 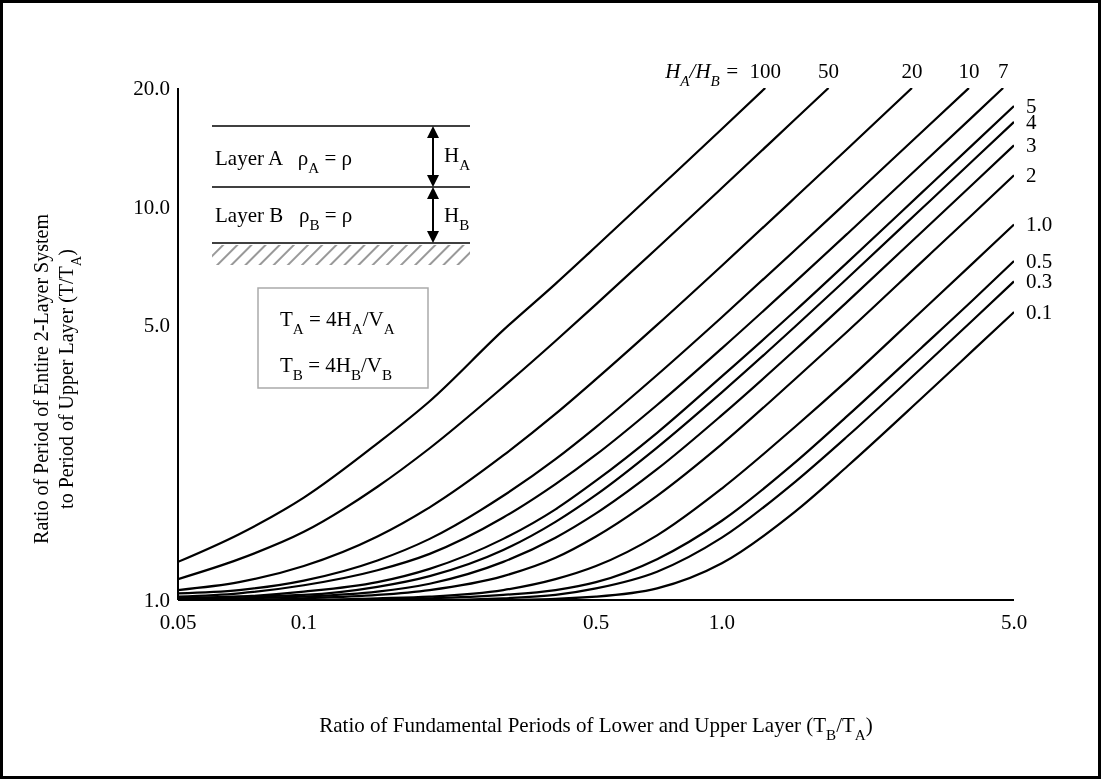 What do you see at coordinates (969, 71) in the screenshot?
I see `series-label: 10` at bounding box center [969, 71].